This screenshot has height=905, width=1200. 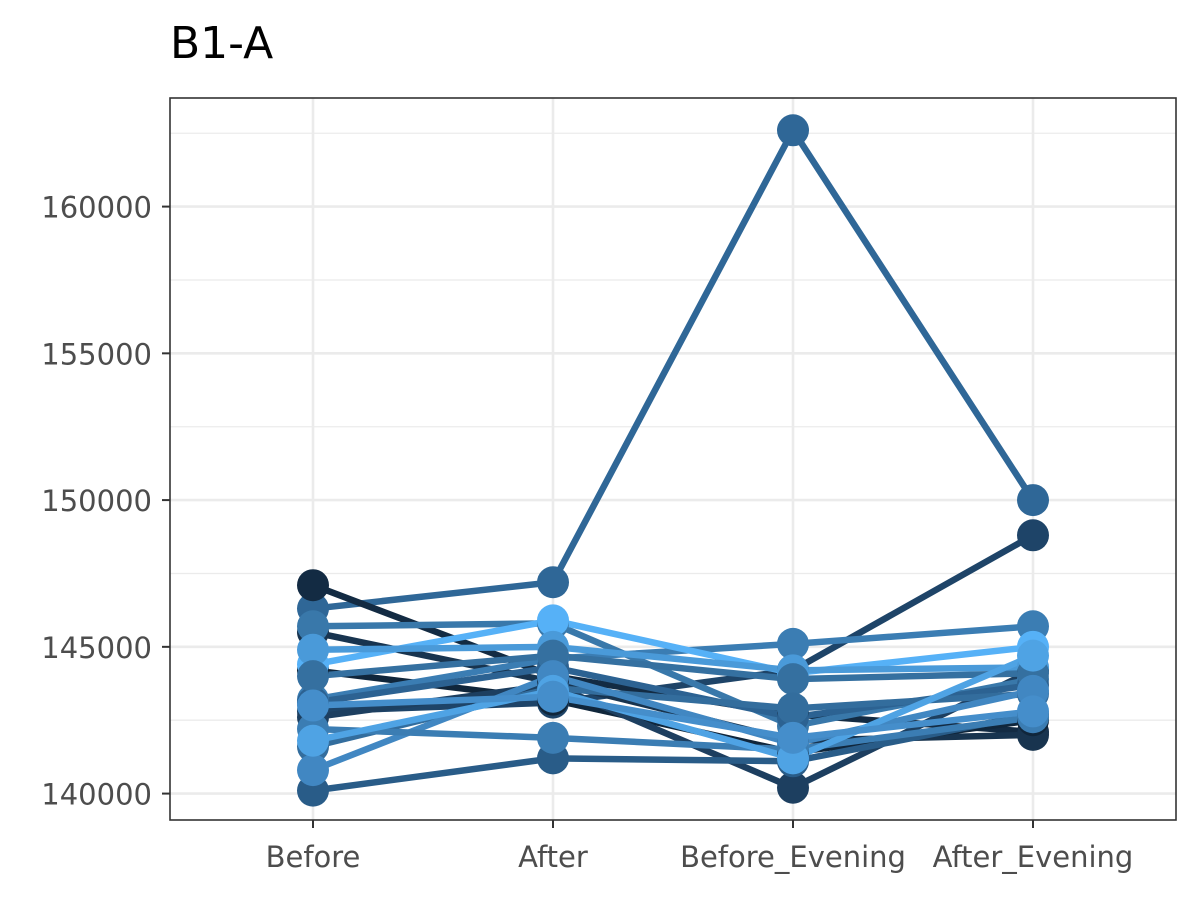 What do you see at coordinates (313, 857) in the screenshot?
I see `x-tick-label: Before` at bounding box center [313, 857].